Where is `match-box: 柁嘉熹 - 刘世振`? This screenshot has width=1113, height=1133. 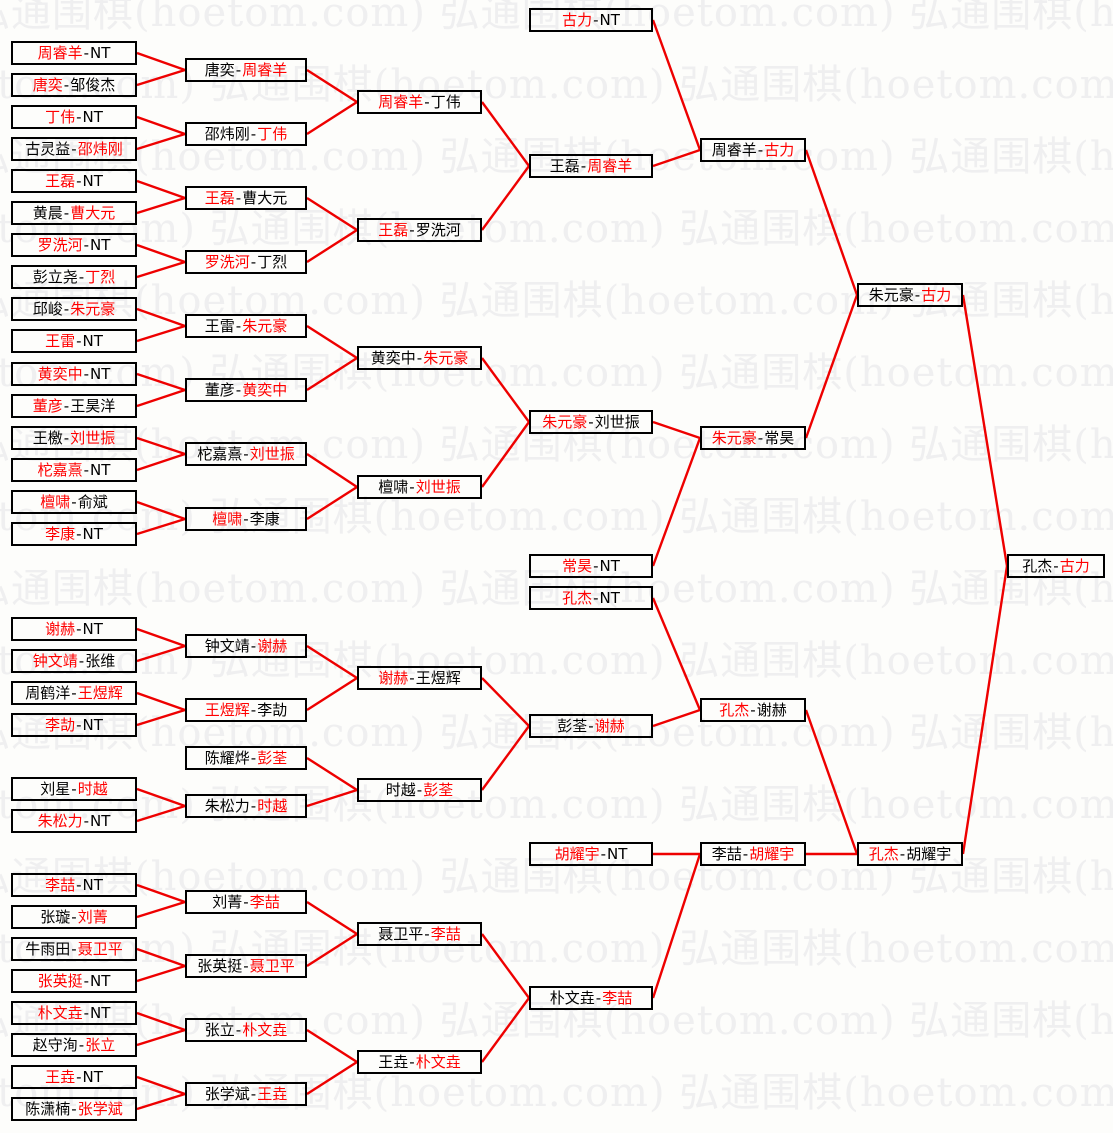
match-box: 柁嘉熹 - 刘世振 is located at coordinates (246, 454).